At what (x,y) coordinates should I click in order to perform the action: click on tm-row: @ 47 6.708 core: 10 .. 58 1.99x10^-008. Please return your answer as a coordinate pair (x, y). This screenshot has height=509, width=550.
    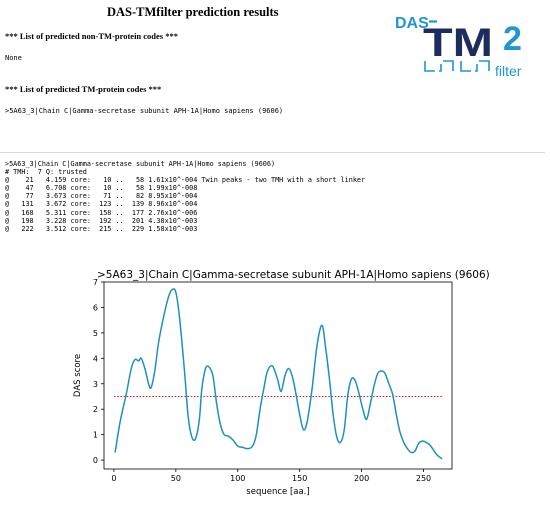
    Looking at the image, I should click on (101, 188).